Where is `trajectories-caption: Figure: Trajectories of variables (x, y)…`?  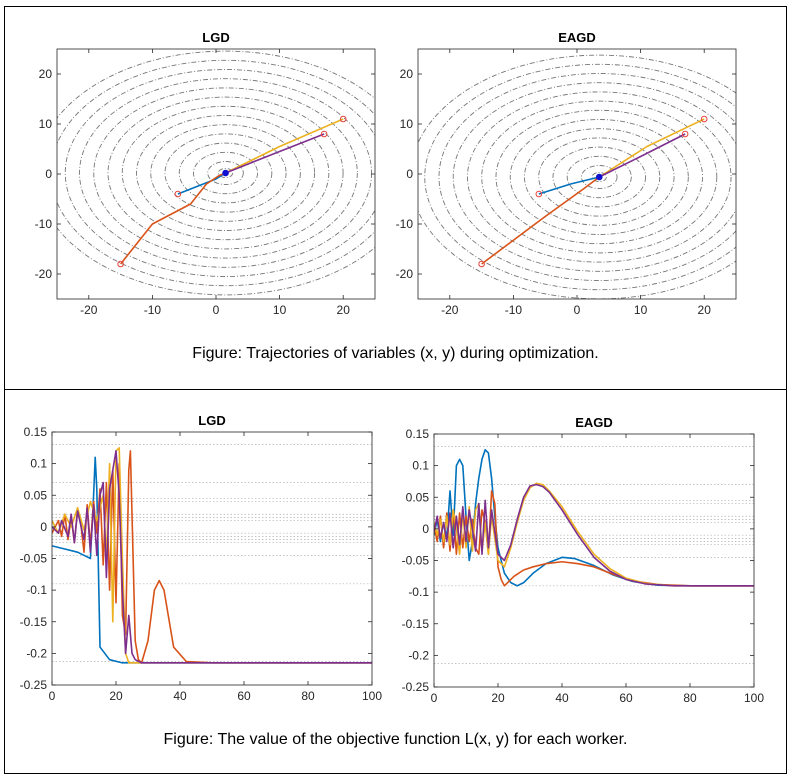 trajectories-caption: Figure: Trajectories of variables (x, y)… is located at coordinates (395, 353).